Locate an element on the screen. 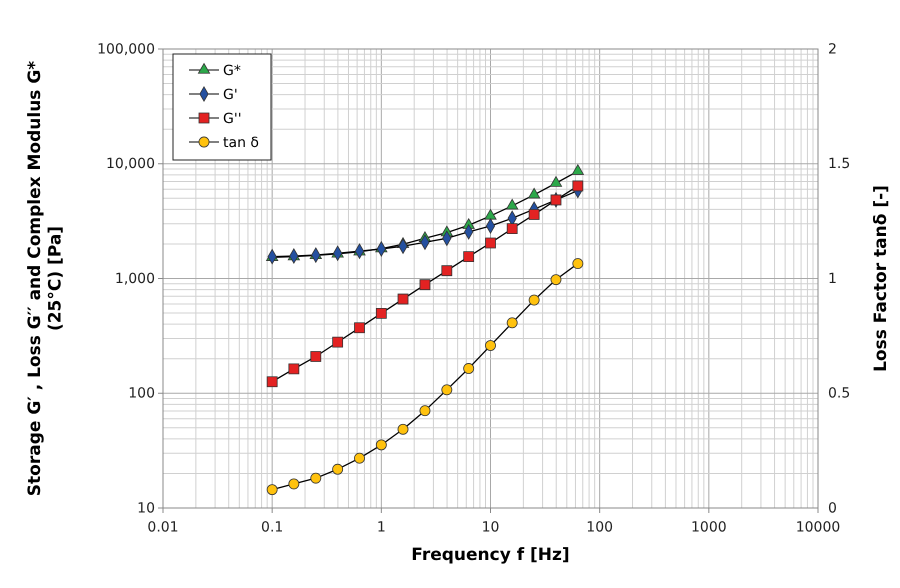 The image size is (900, 588). legend-label: tan δ is located at coordinates (241, 143).